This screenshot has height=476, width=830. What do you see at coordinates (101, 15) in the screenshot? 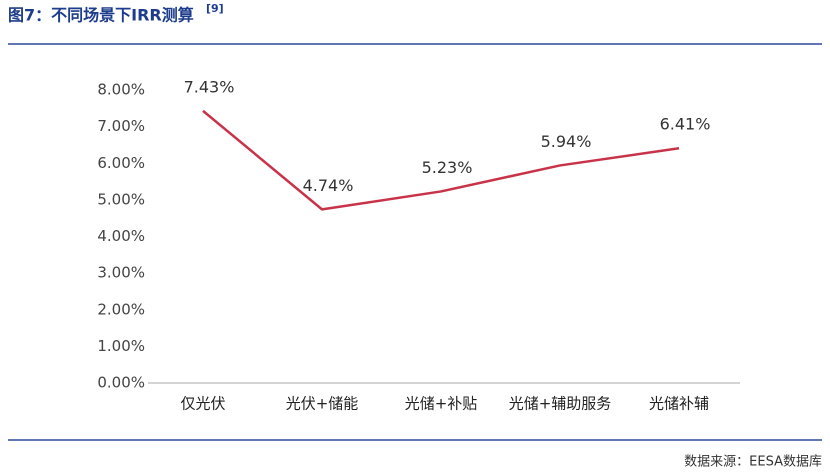
I see `chart-title: 图7：不同场景下IRR测算` at bounding box center [101, 15].